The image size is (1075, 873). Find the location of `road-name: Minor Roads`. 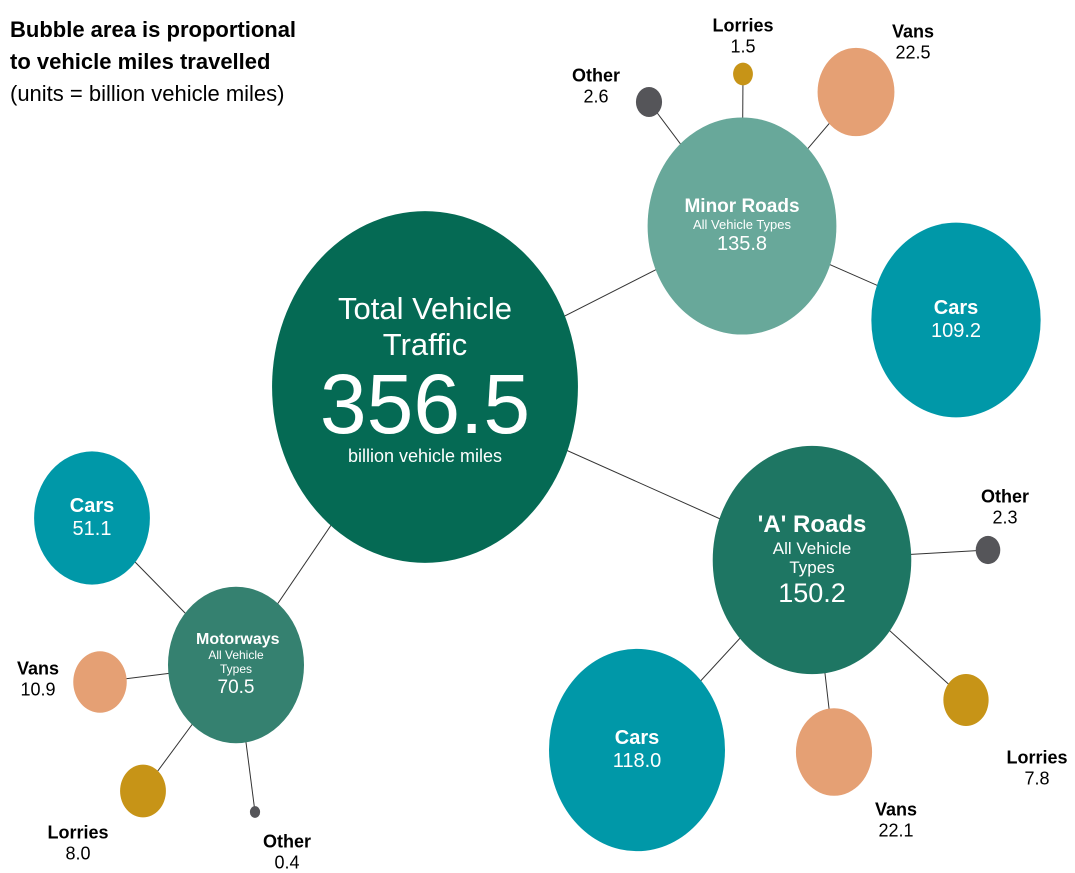

road-name: Minor Roads is located at coordinates (742, 207).